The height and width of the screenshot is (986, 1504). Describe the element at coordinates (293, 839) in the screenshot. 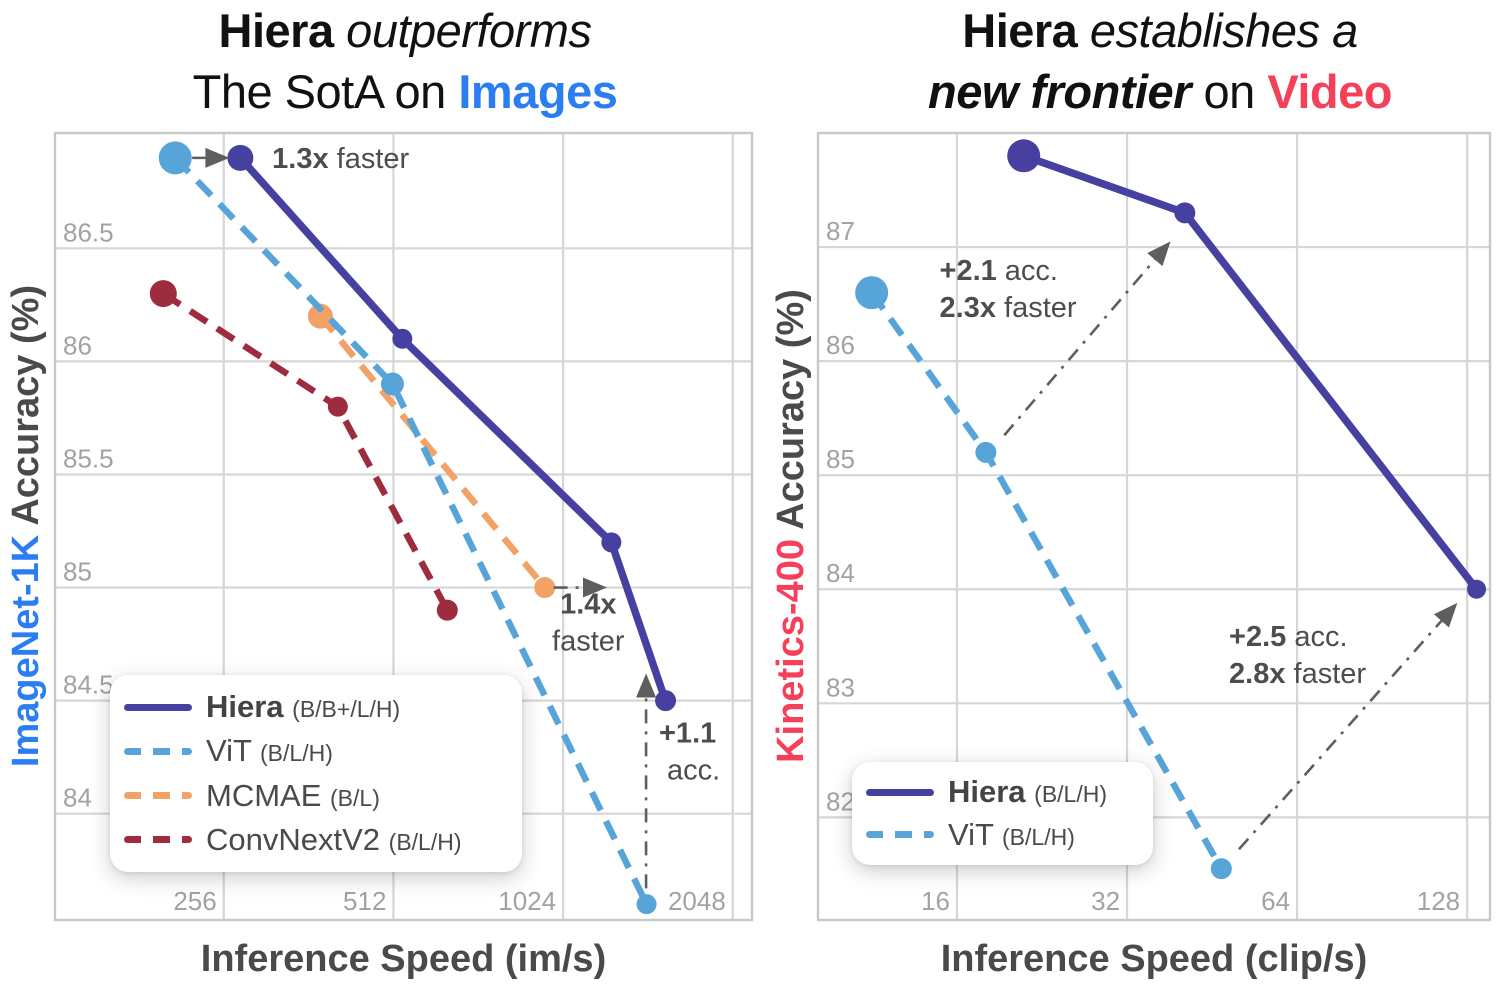

I see `legend-label: ConvNextV2` at that location.